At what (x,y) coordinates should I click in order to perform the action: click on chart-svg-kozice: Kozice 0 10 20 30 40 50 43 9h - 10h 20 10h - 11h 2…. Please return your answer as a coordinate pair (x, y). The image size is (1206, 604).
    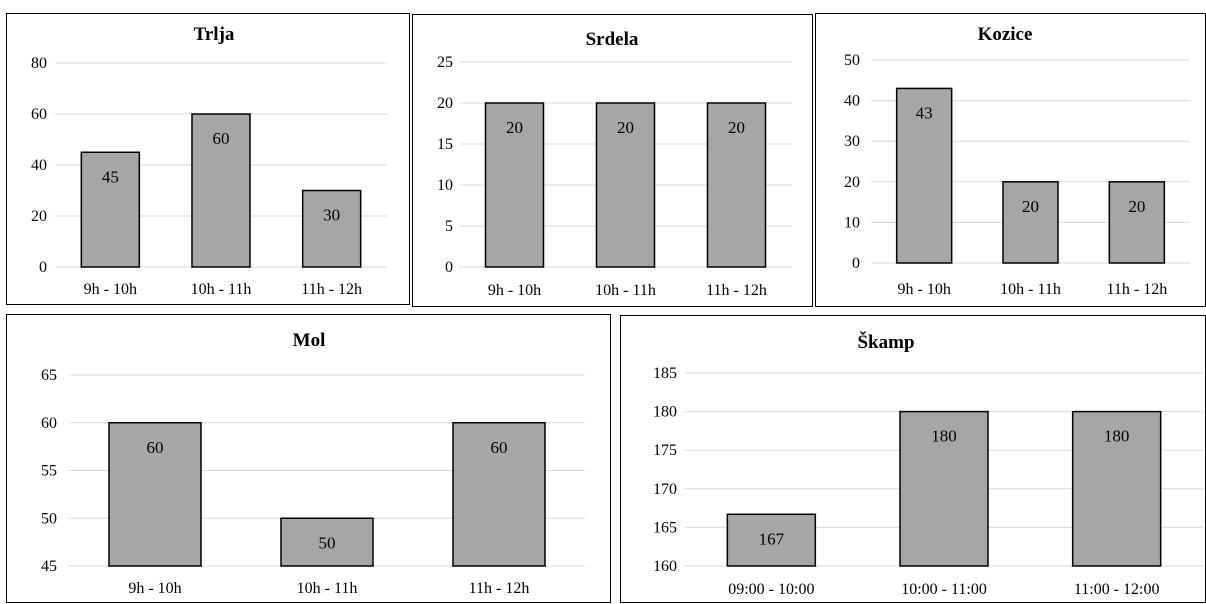
    Looking at the image, I should click on (1017, 161).